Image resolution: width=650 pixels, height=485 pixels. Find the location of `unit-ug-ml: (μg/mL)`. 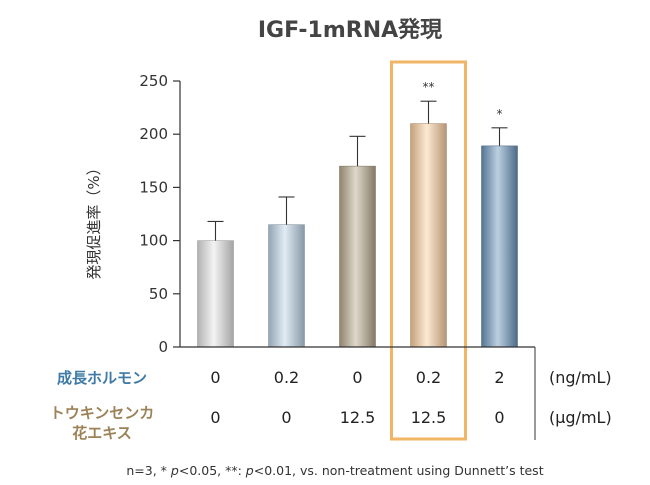

unit-ug-ml: (μg/mL) is located at coordinates (580, 417).